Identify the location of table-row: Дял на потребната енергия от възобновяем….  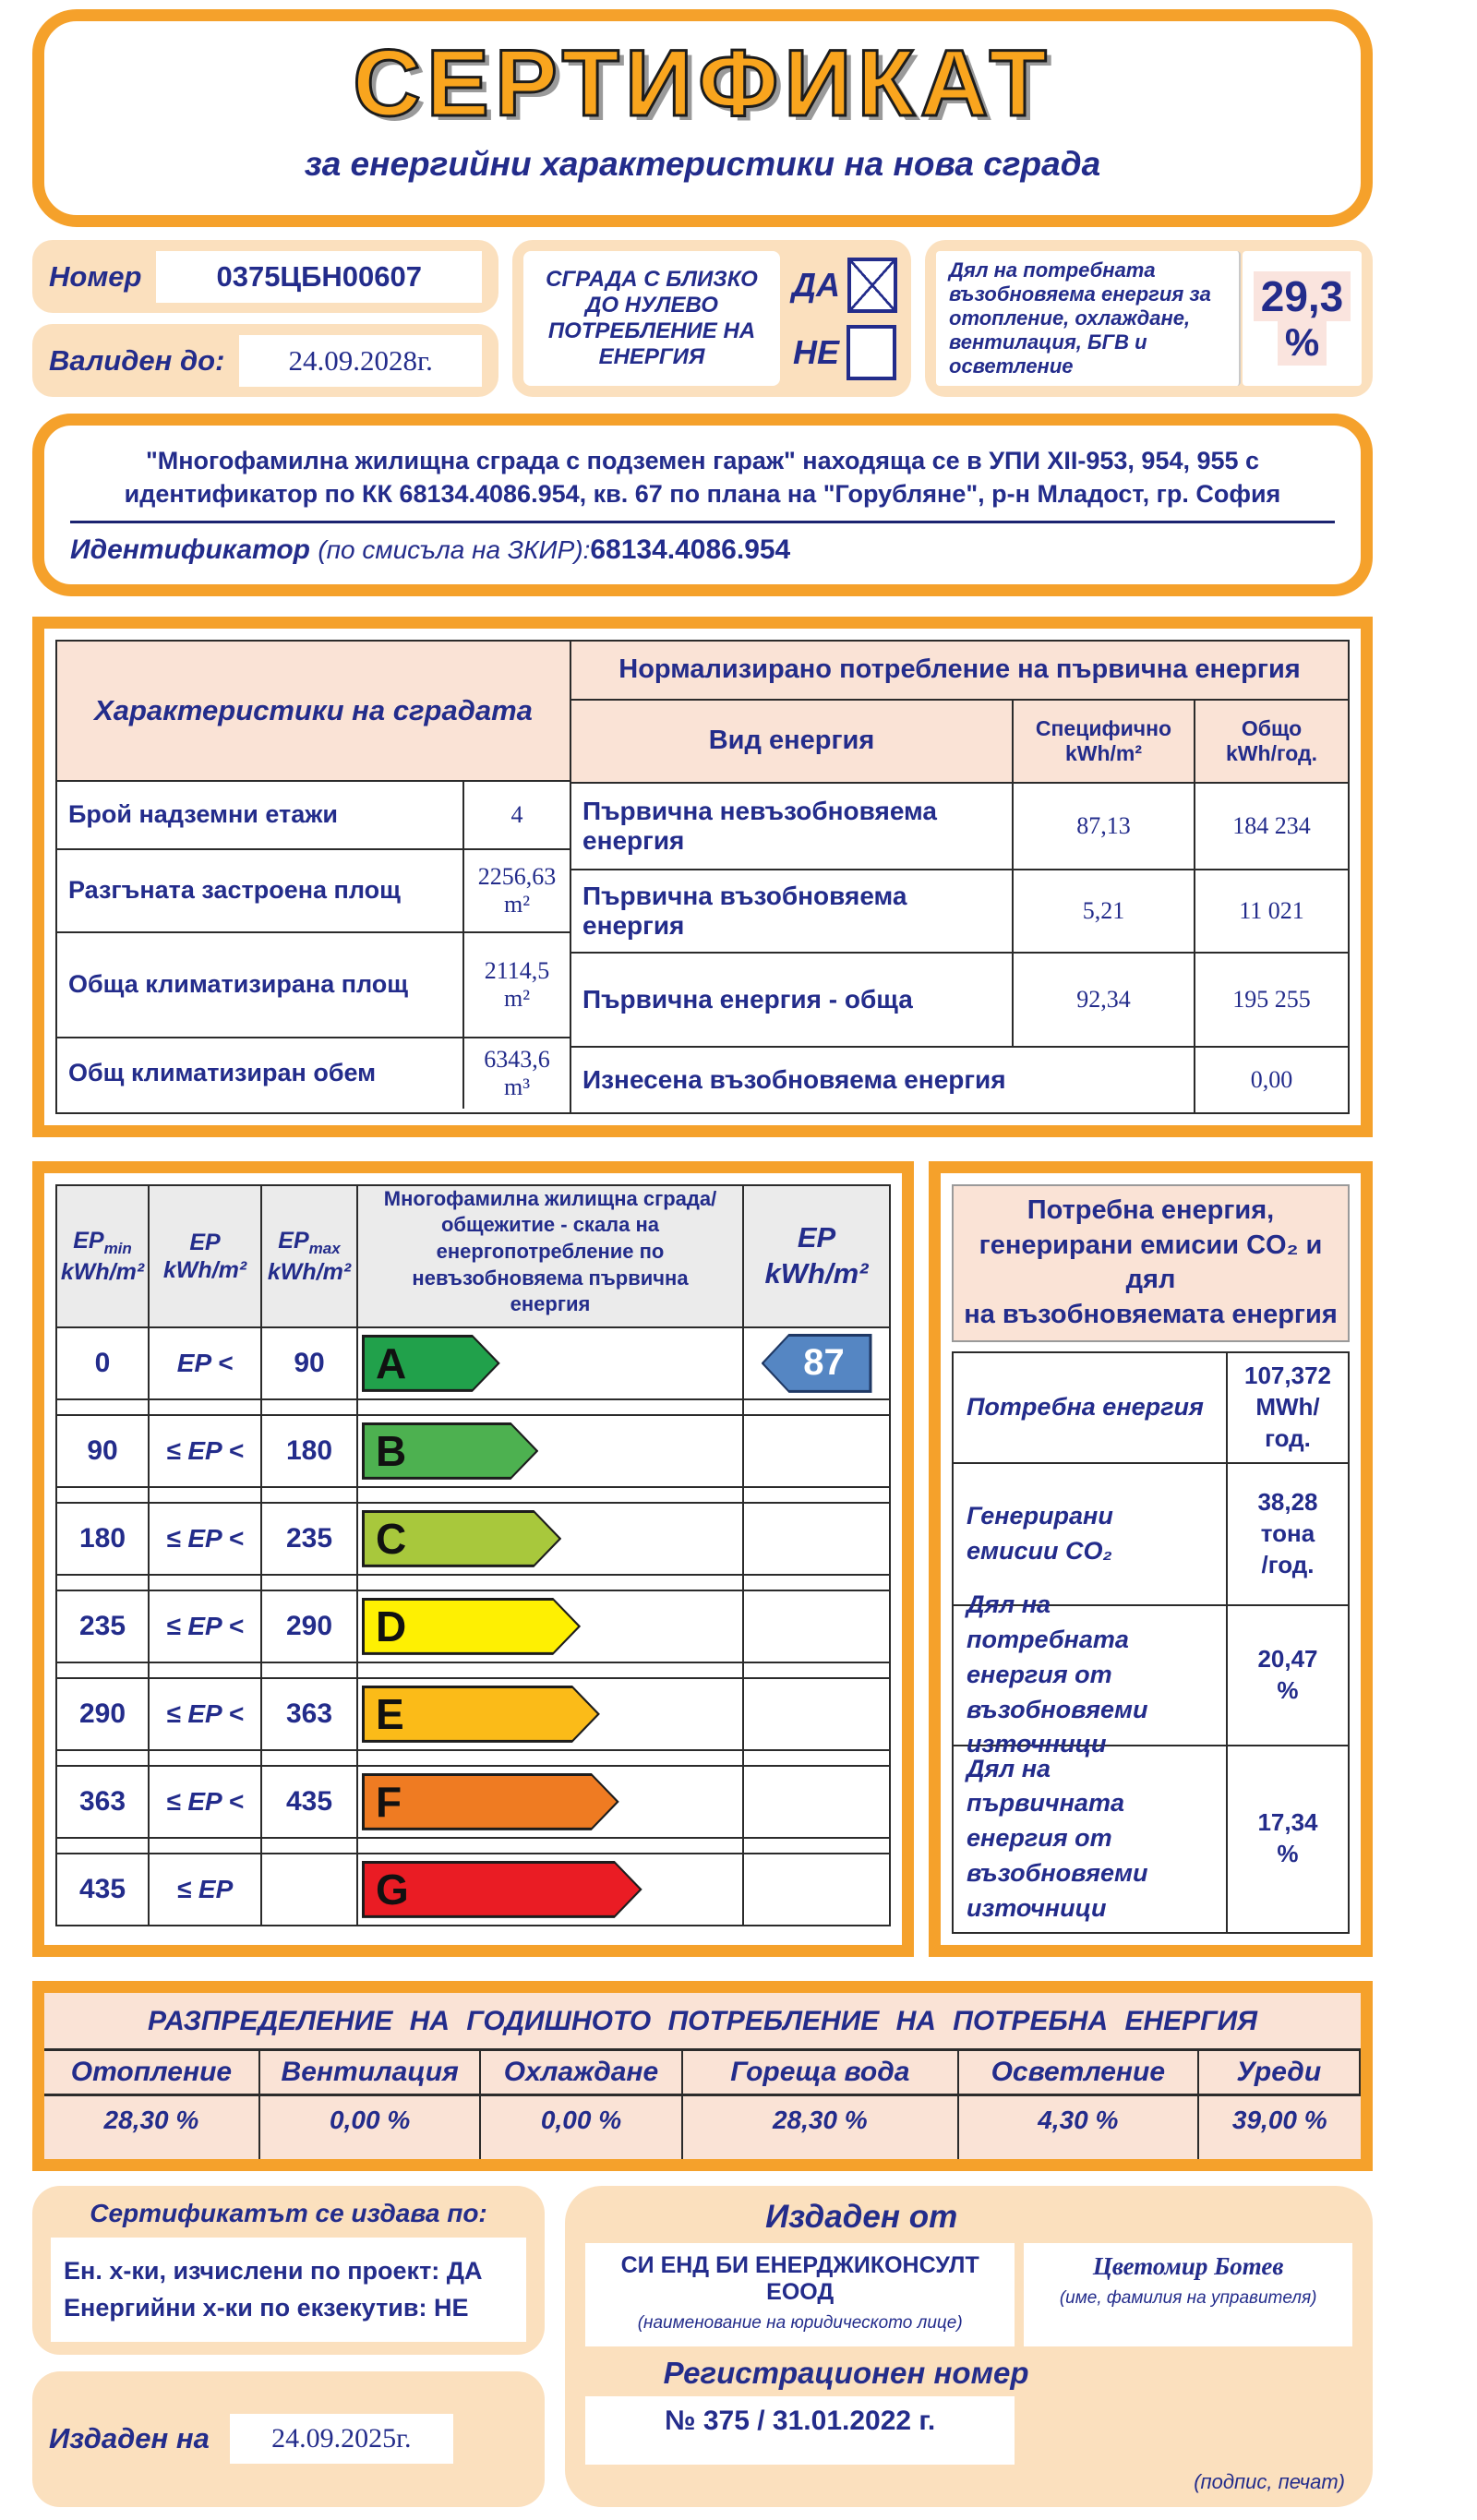
(1151, 1674).